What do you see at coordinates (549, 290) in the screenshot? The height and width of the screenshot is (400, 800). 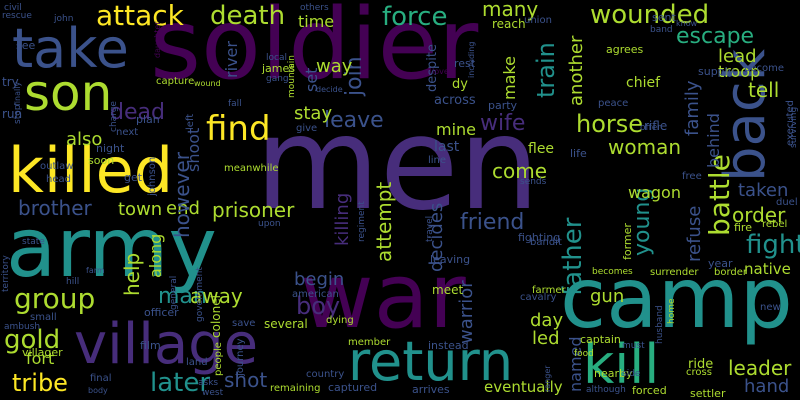 I see `word: farmer` at bounding box center [549, 290].